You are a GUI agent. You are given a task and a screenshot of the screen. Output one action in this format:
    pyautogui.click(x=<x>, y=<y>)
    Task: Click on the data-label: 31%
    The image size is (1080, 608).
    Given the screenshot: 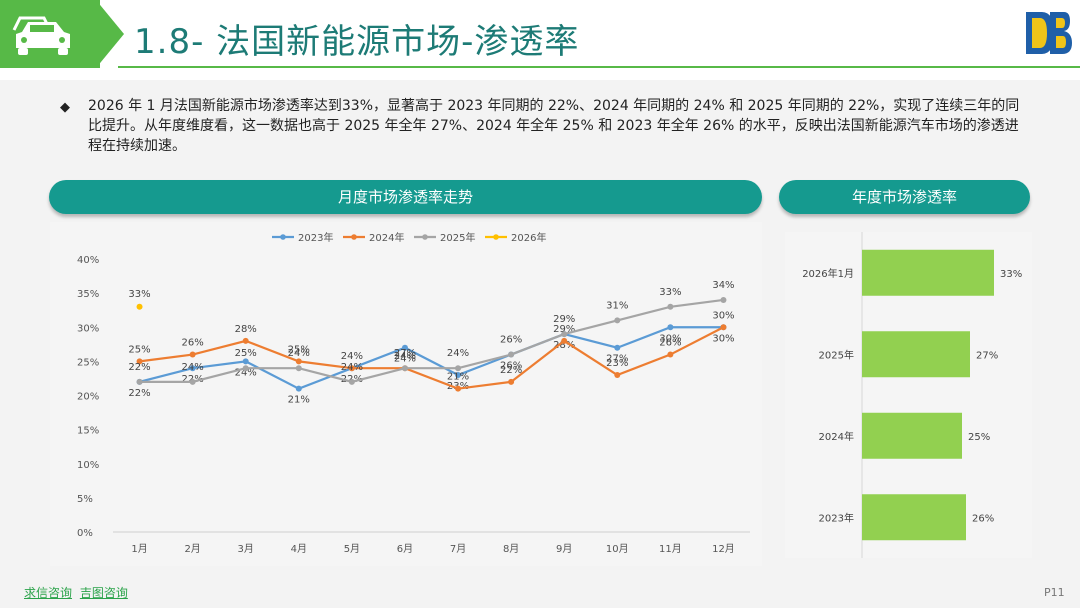 What is the action you would take?
    pyautogui.click(x=617, y=305)
    